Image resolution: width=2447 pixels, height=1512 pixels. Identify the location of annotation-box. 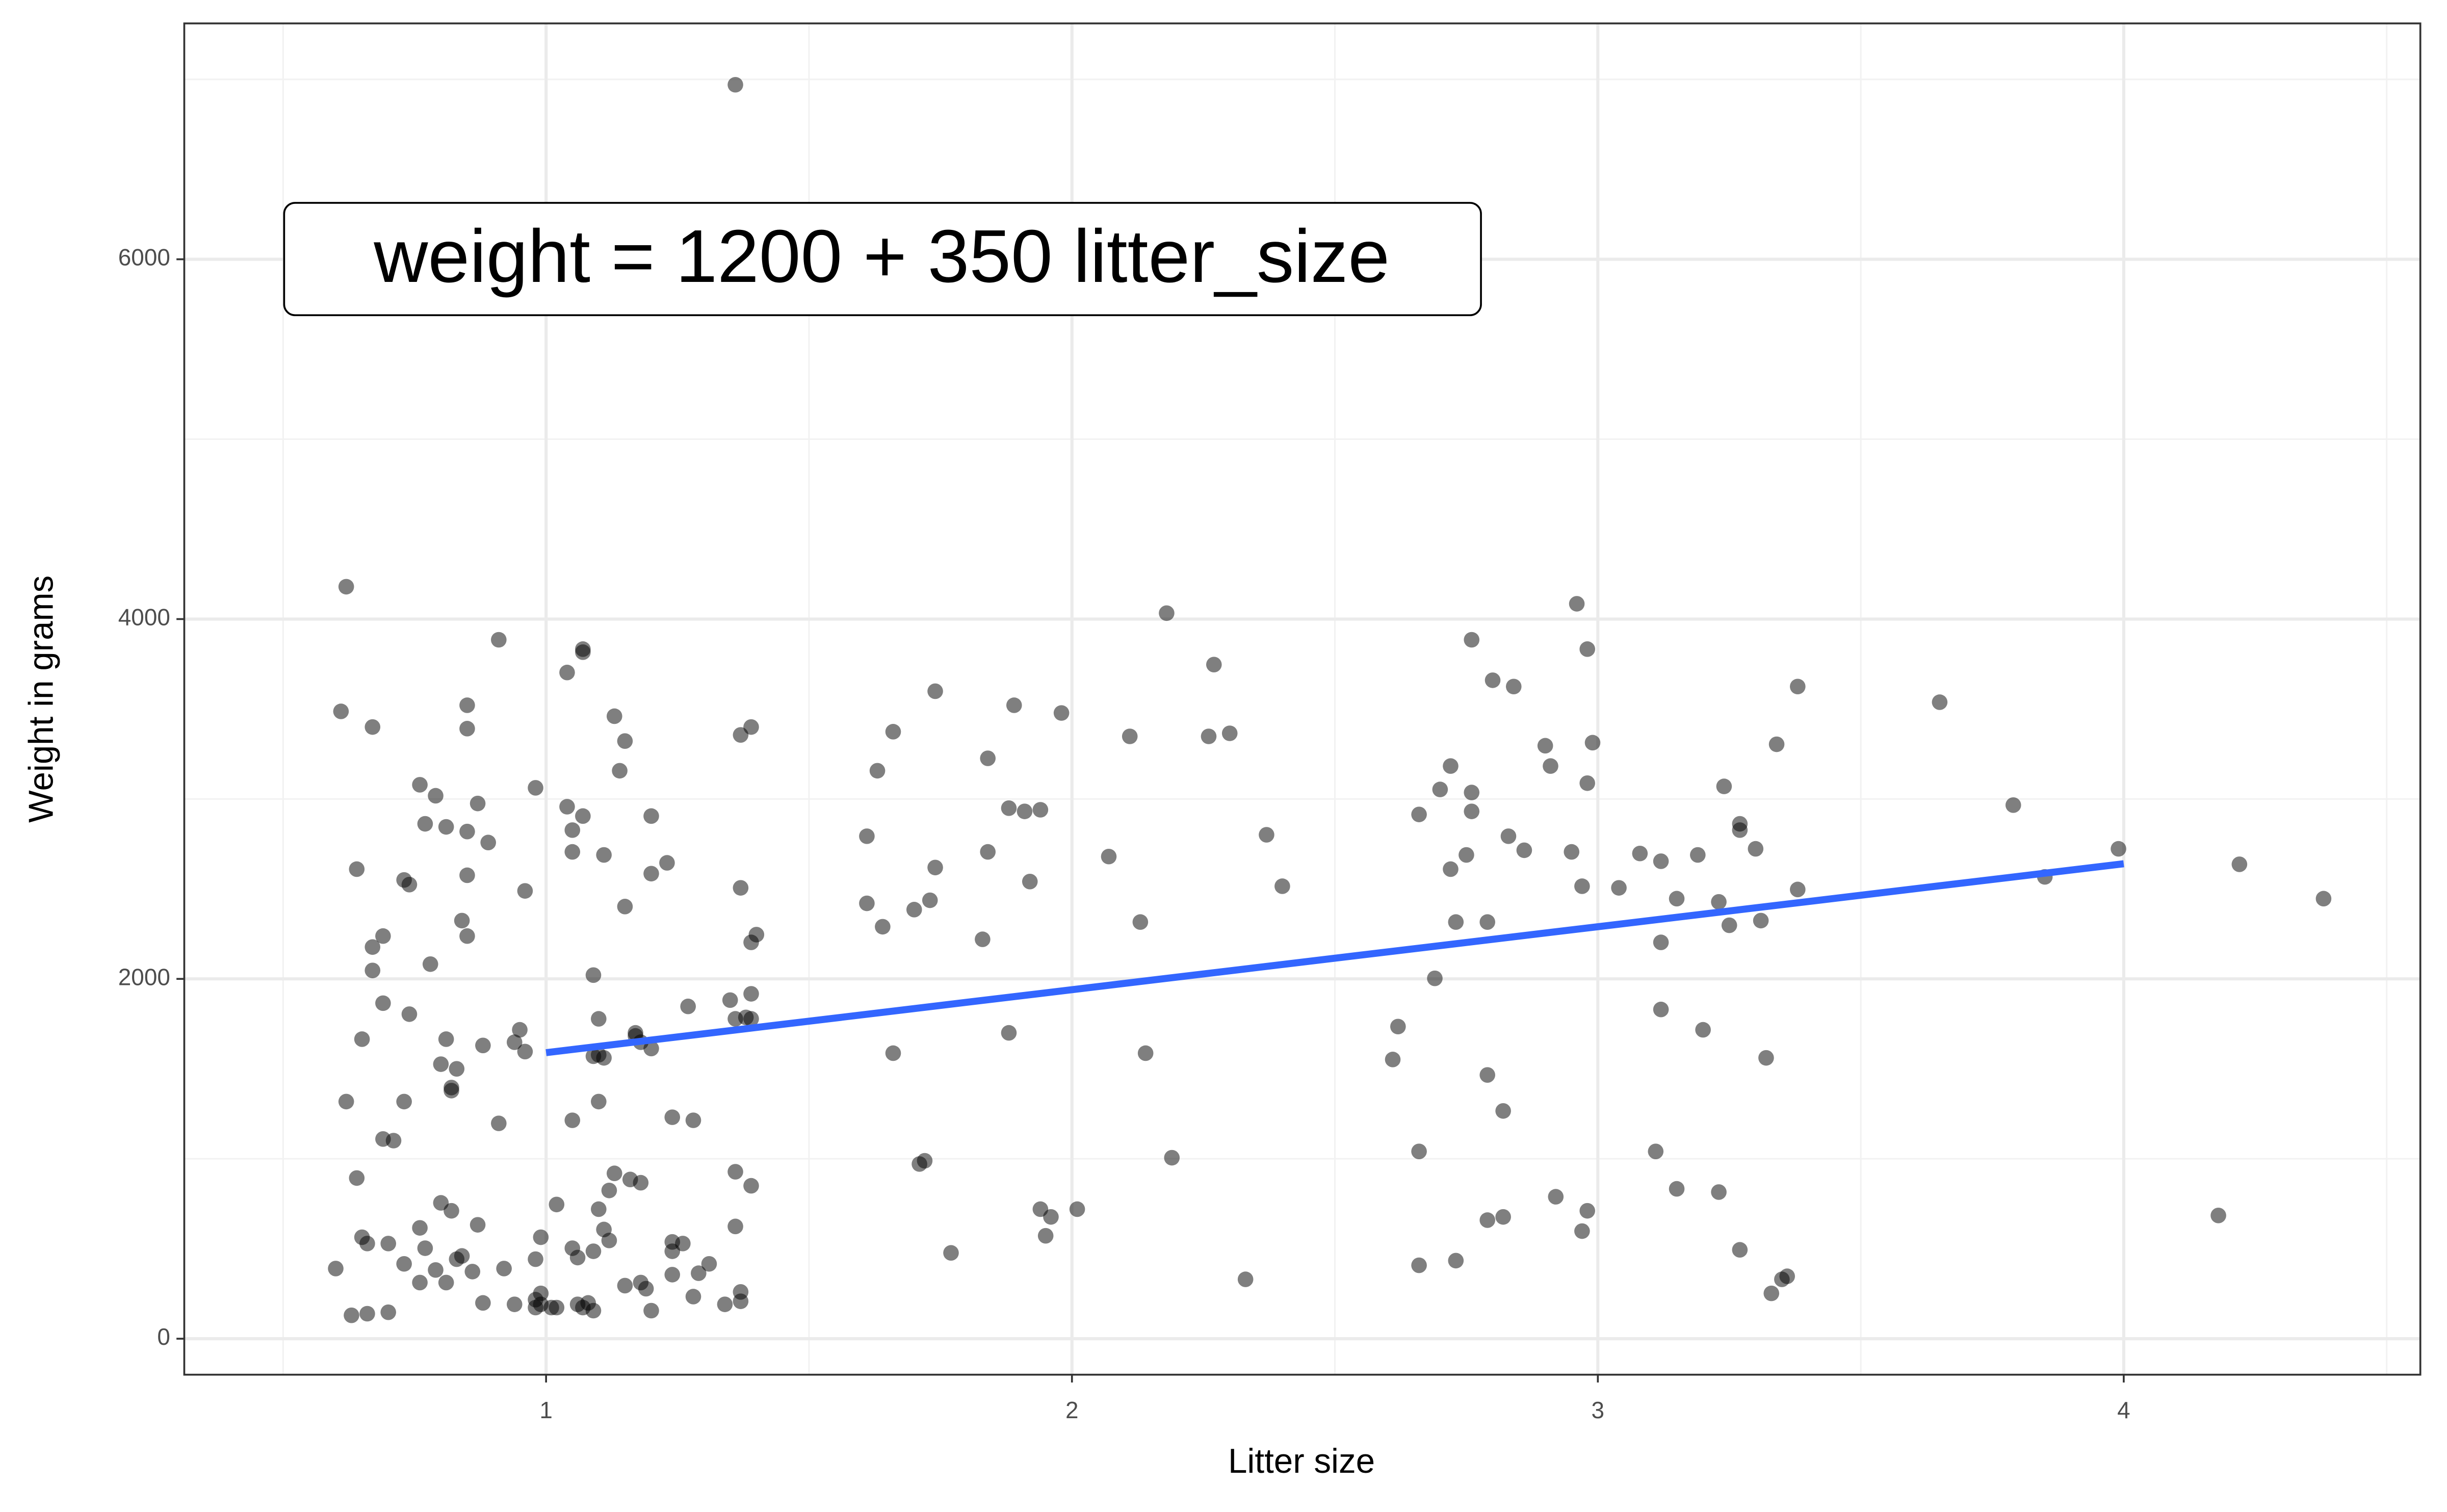
(882, 259).